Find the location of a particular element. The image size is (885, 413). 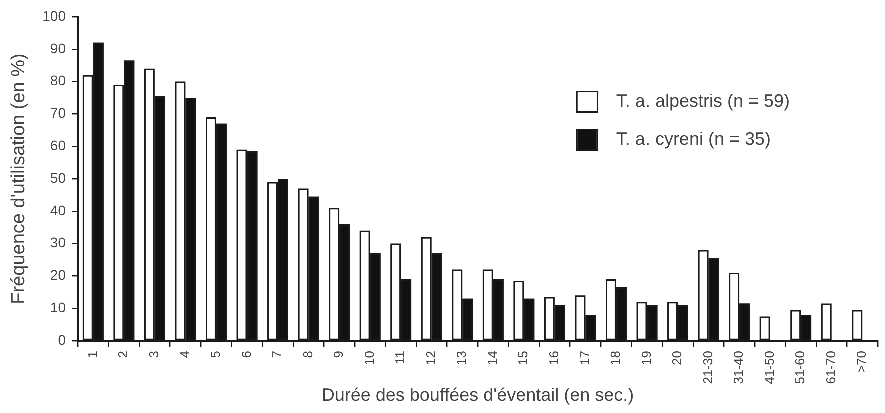

x-tick-label: 13 is located at coordinates (462, 358).